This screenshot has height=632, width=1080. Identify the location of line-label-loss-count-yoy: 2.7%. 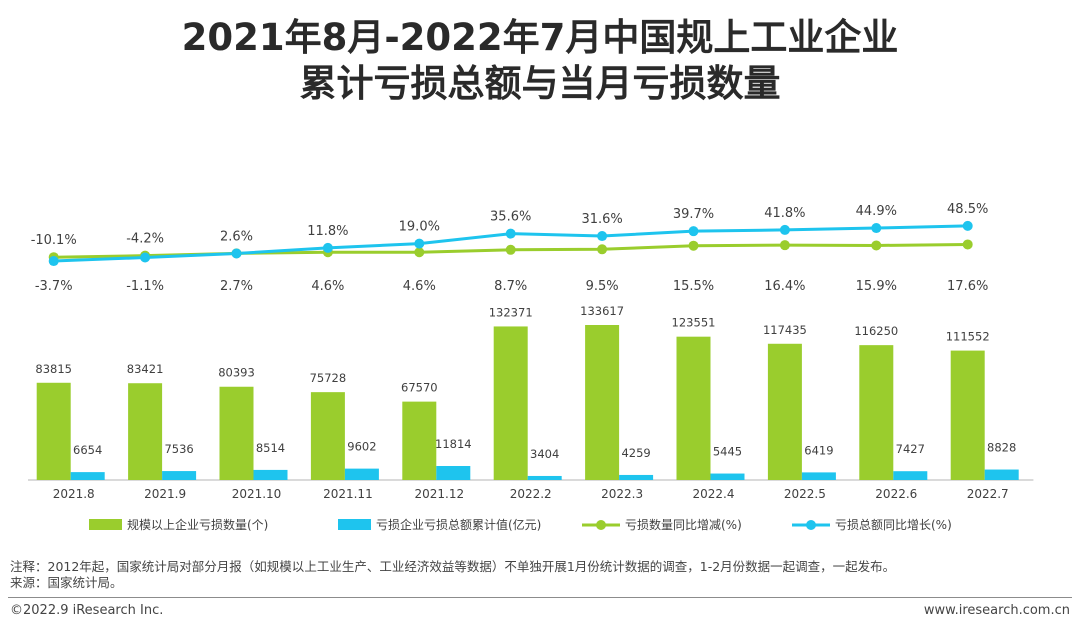
(236, 286).